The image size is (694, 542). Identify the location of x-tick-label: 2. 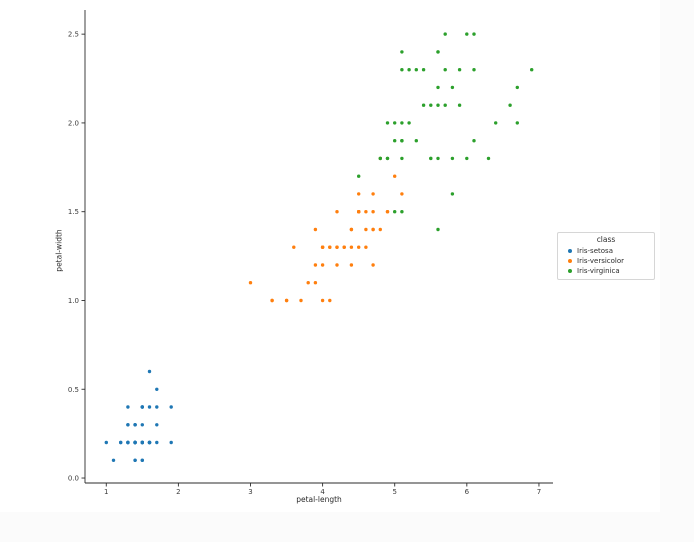
(178, 492).